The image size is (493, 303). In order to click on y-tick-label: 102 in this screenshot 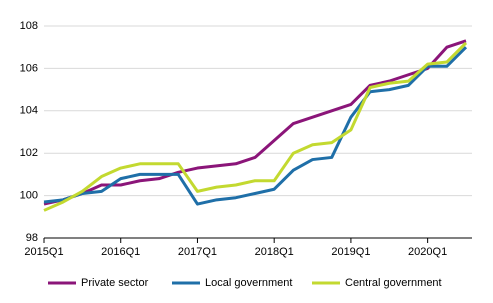, I will do `click(29, 153)`.